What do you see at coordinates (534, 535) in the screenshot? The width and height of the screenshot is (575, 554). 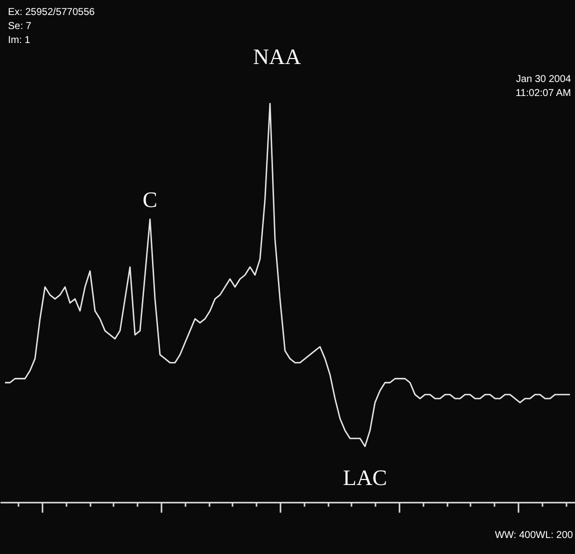 I see `text: WW: 400WL: 200` at bounding box center [534, 535].